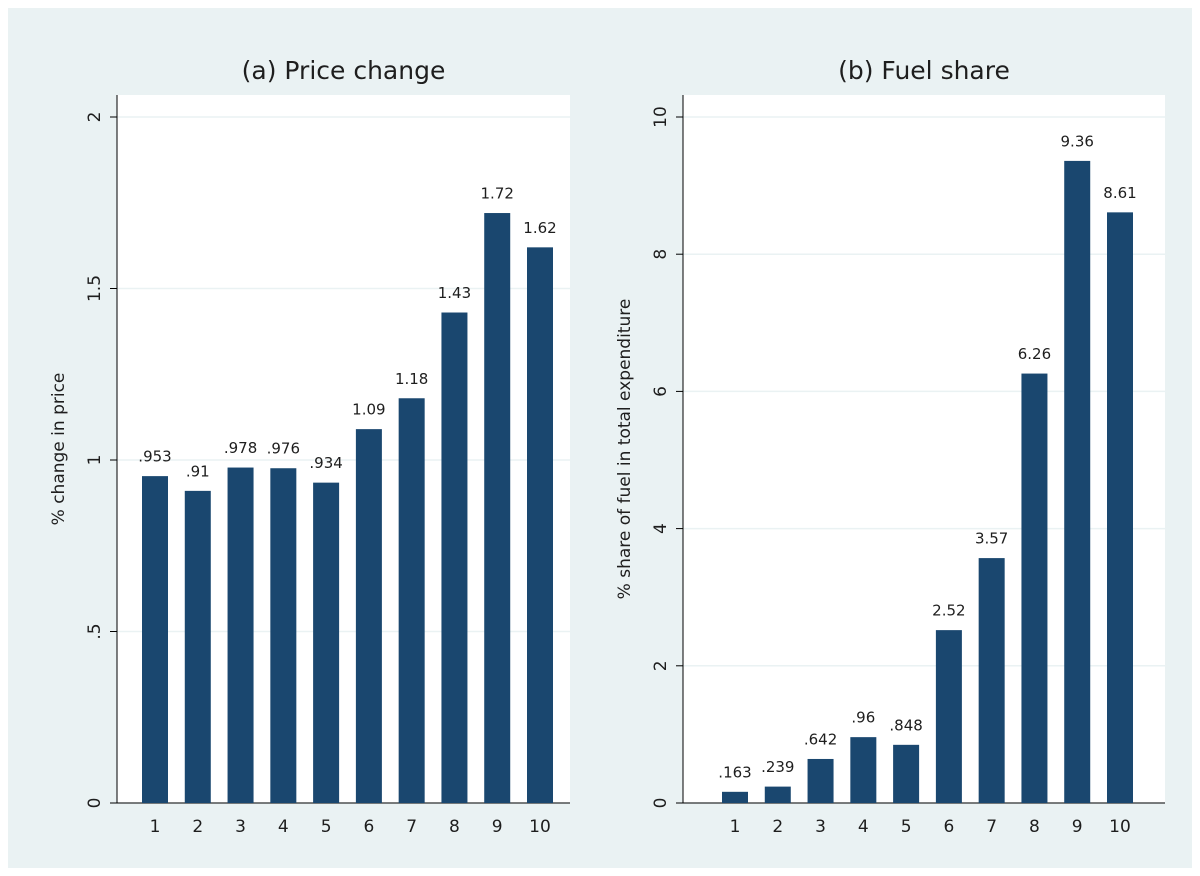 This screenshot has height=876, width=1200. I want to click on chart-title: (a) Price change, so click(344, 70).